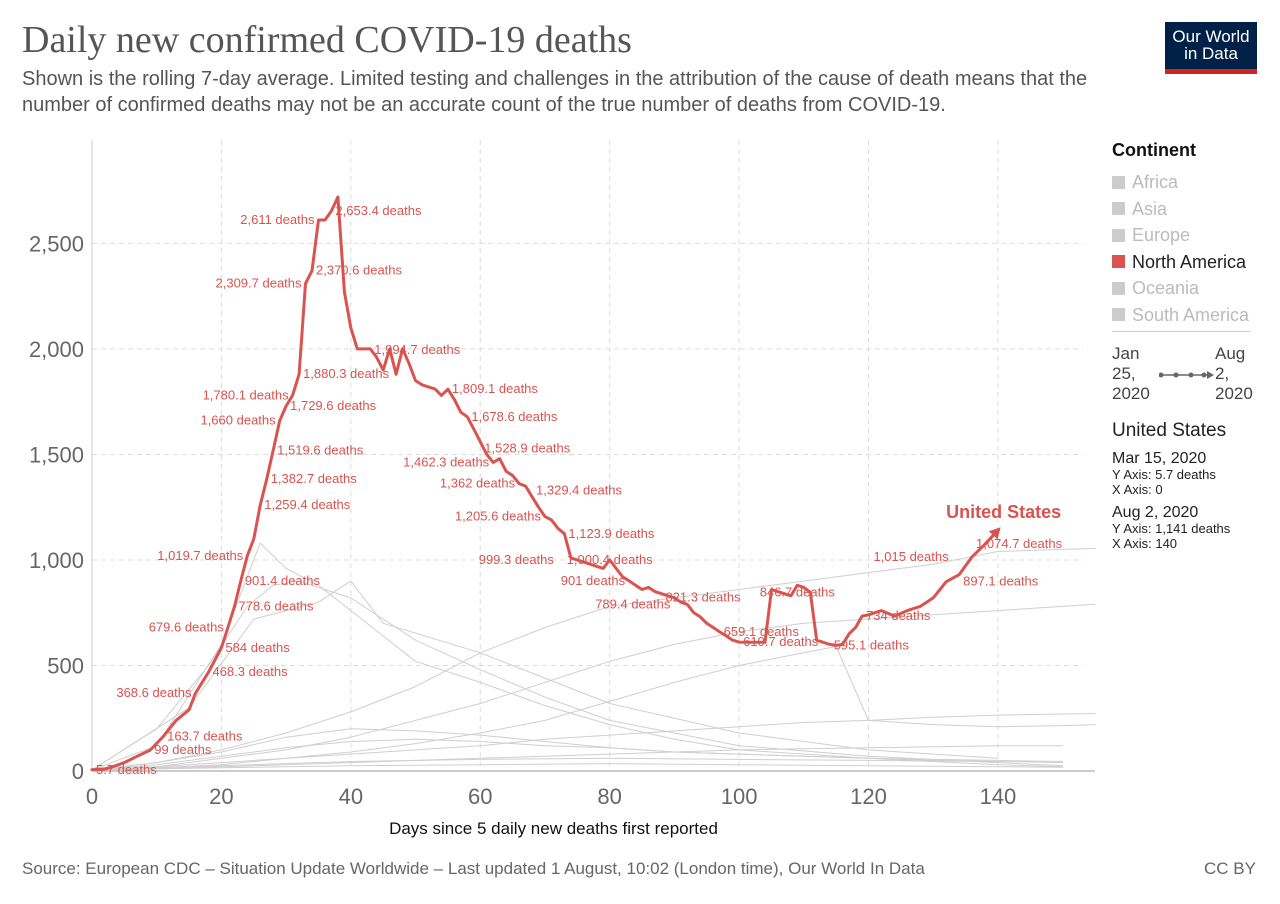  I want to click on legend-item-africa: Africa, so click(1187, 182).